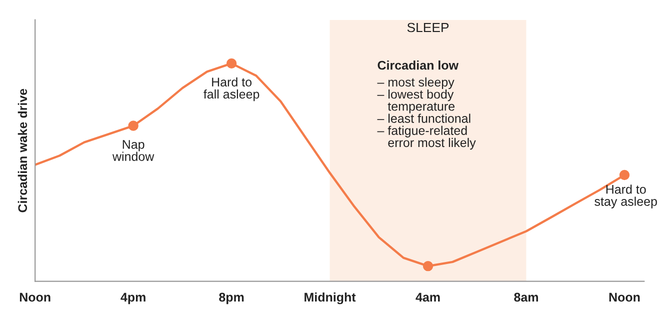 Image resolution: width=662 pixels, height=331 pixels. I want to click on x-tick-label: 4am, so click(428, 297).